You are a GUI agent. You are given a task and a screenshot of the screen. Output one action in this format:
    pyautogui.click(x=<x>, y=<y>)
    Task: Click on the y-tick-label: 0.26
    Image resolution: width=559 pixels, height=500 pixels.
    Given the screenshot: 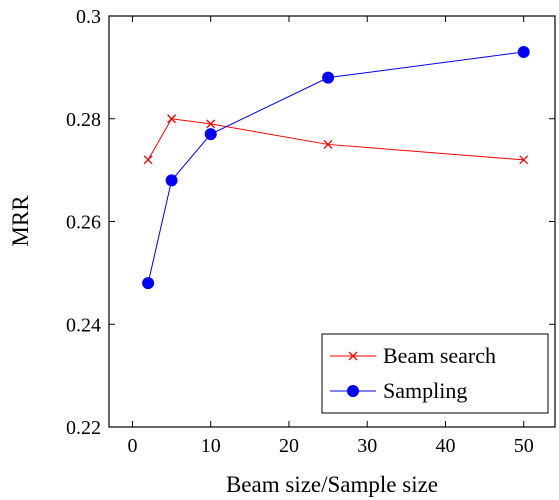 What is the action you would take?
    pyautogui.click(x=83, y=223)
    